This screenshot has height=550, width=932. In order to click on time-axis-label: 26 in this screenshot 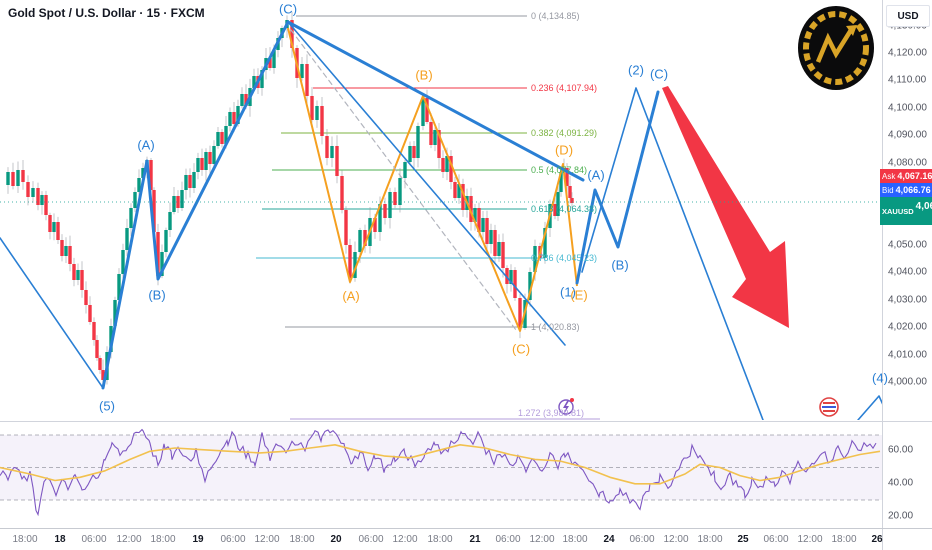, I will do `click(877, 539)`.